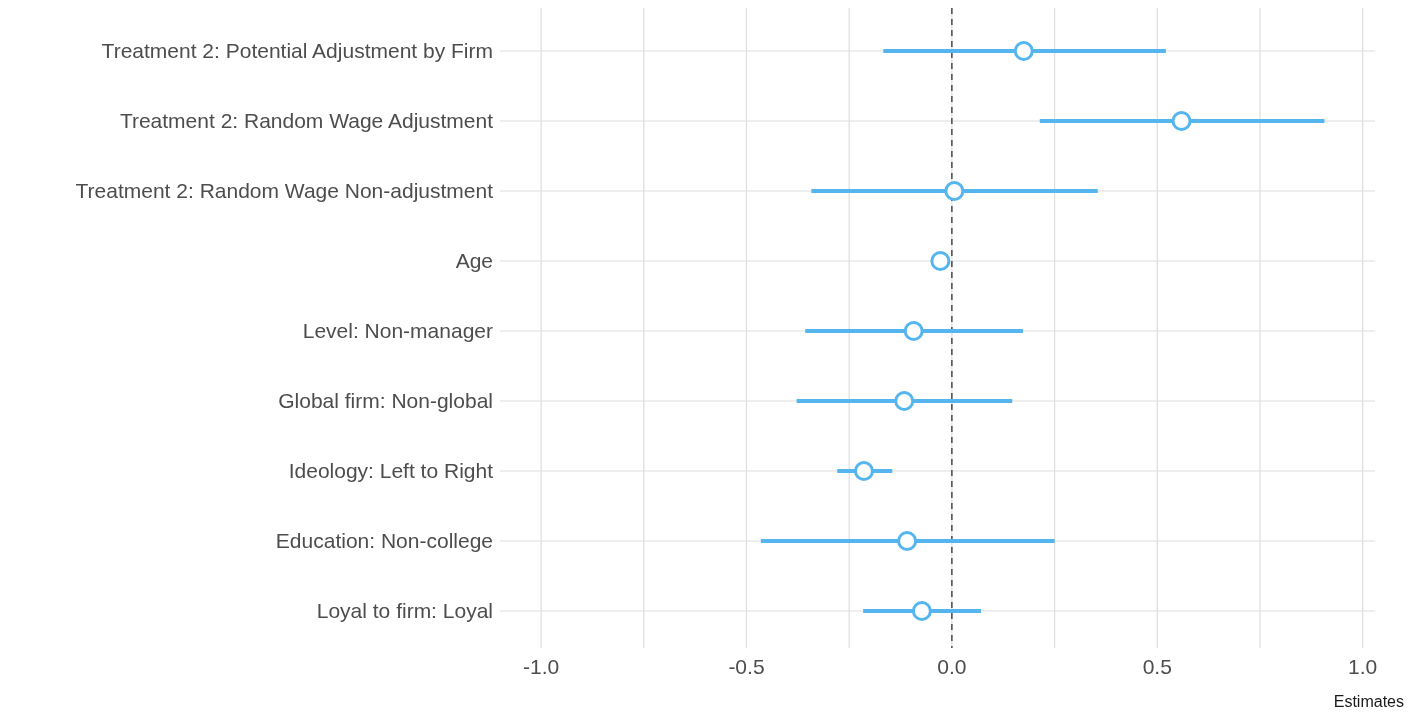 The image size is (1408, 712). What do you see at coordinates (404, 611) in the screenshot?
I see `y-tick-label: Loyal to firm: Loyal` at bounding box center [404, 611].